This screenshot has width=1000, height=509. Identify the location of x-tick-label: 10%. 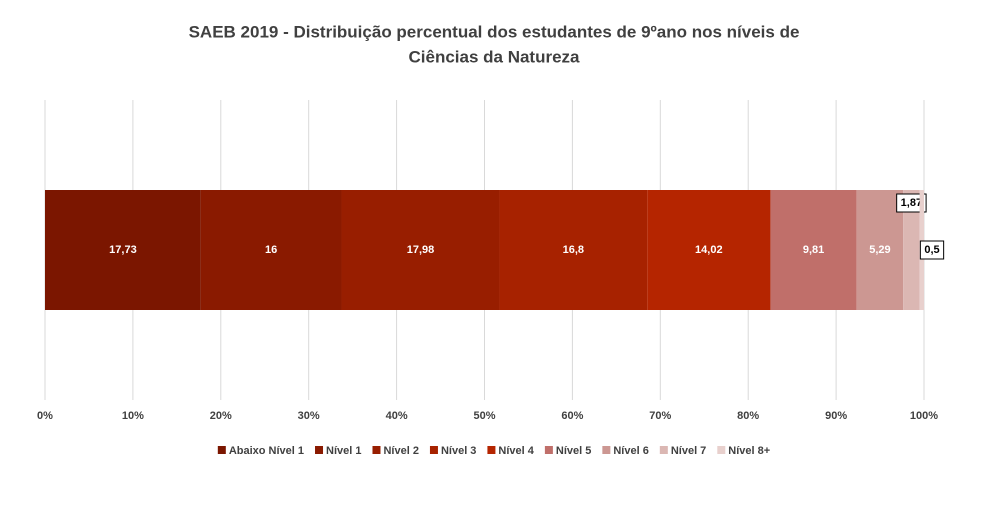
(133, 416).